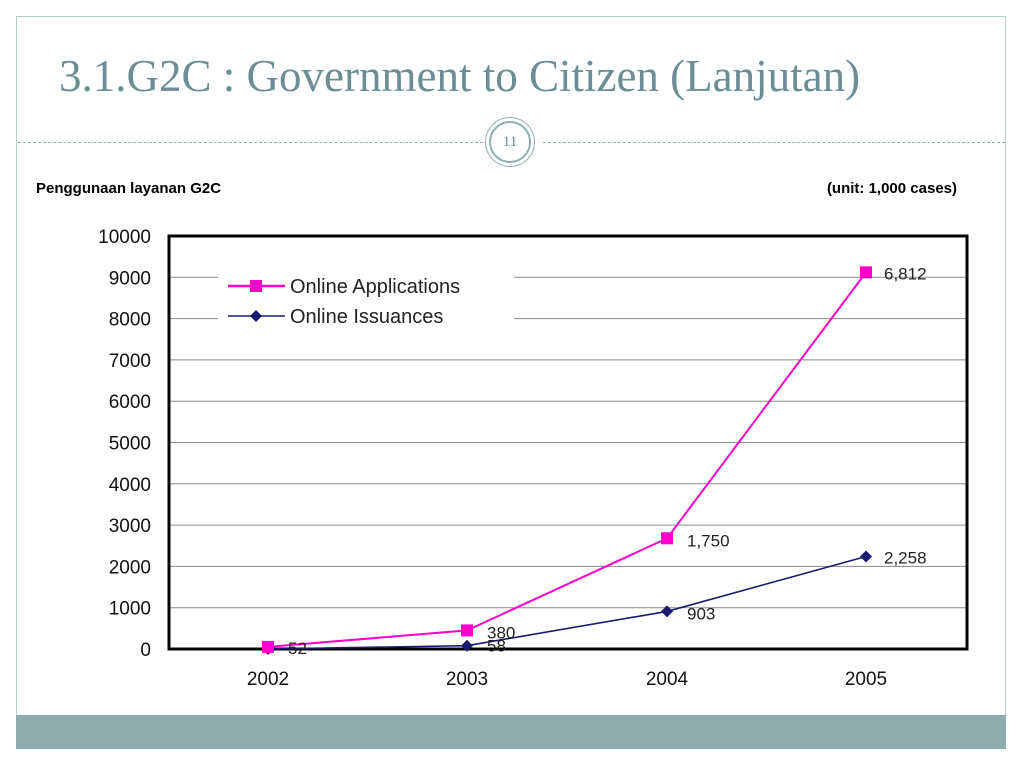  I want to click on title-divider-right, so click(774, 142).